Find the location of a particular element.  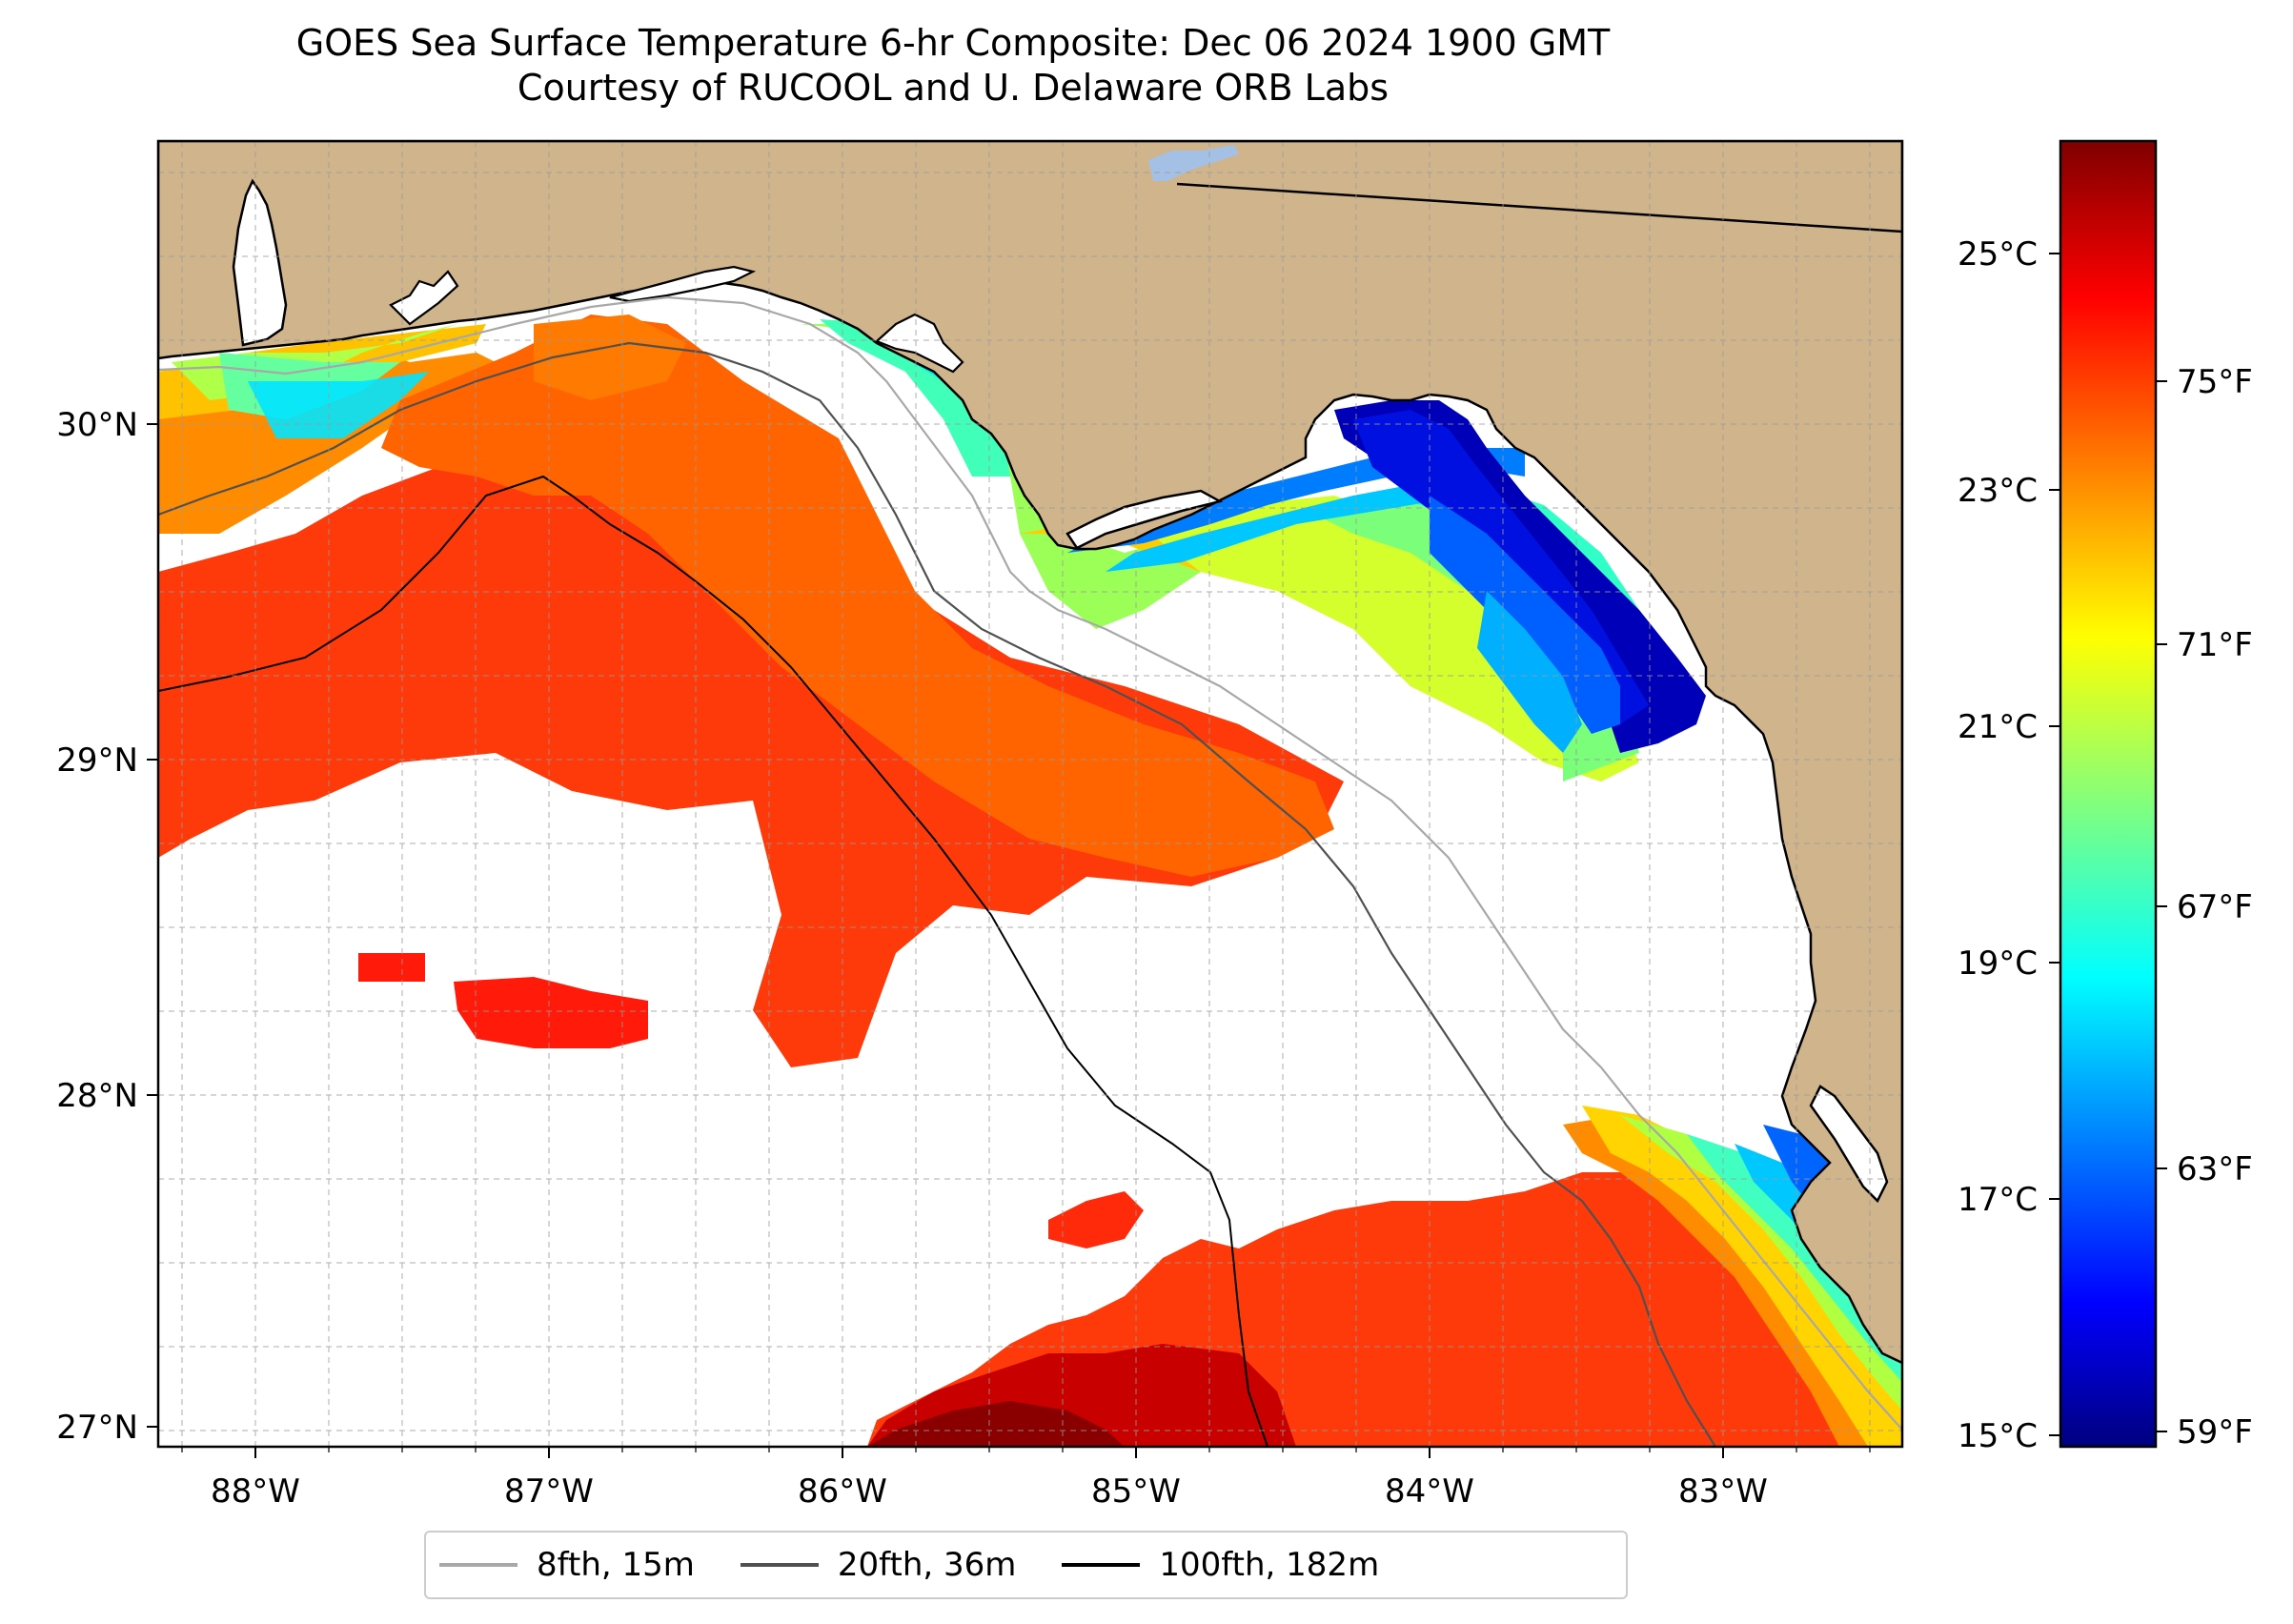

cbar-c-17: 17°C is located at coordinates (1998, 1200).